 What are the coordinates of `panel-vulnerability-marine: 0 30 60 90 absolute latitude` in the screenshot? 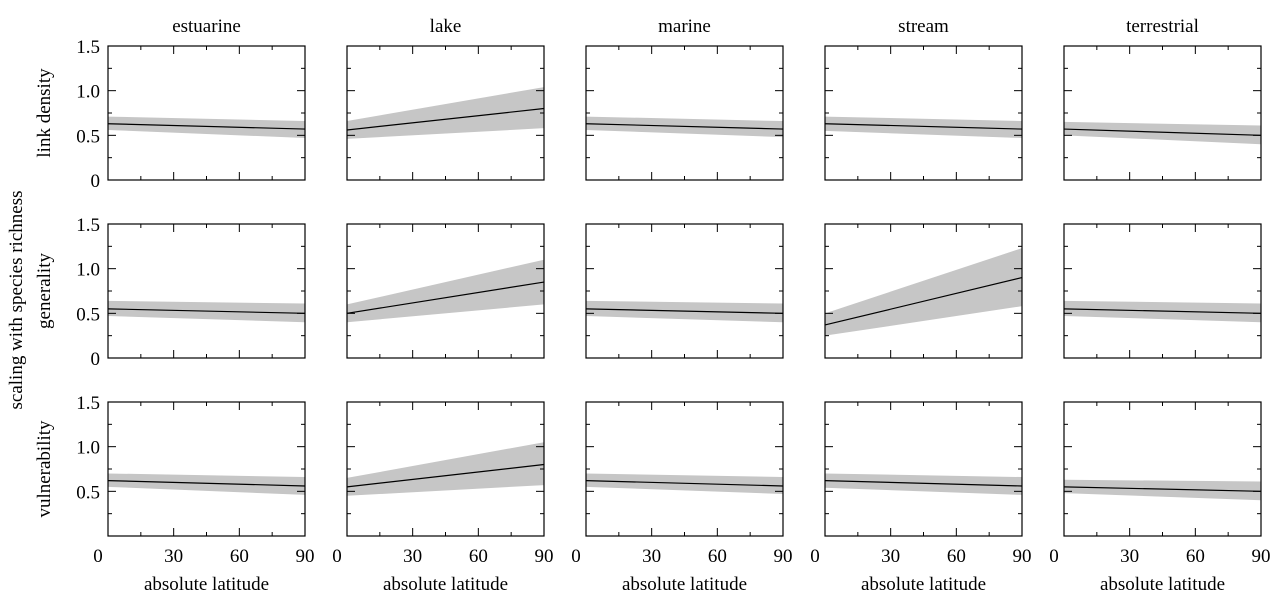 It's located at (682, 498).